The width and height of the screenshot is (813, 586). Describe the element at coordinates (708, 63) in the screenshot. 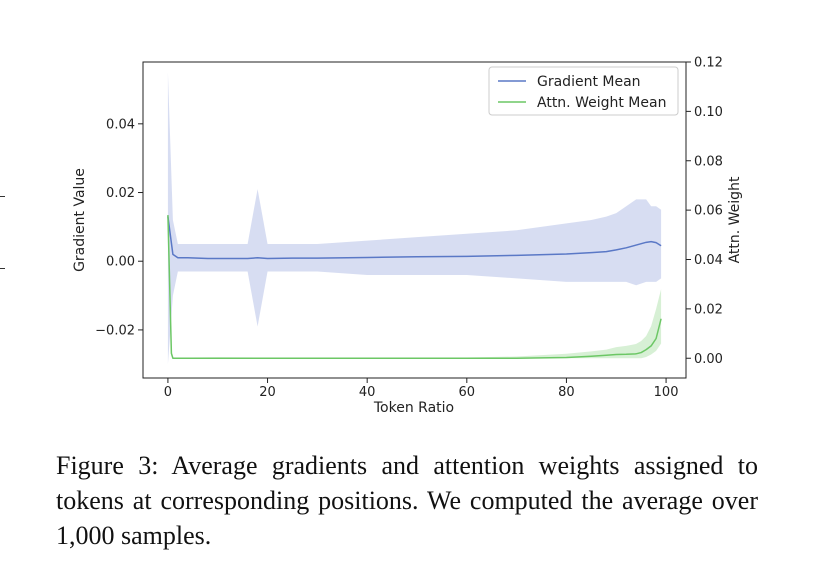

I see `right-y-tick-label: 0.12` at that location.